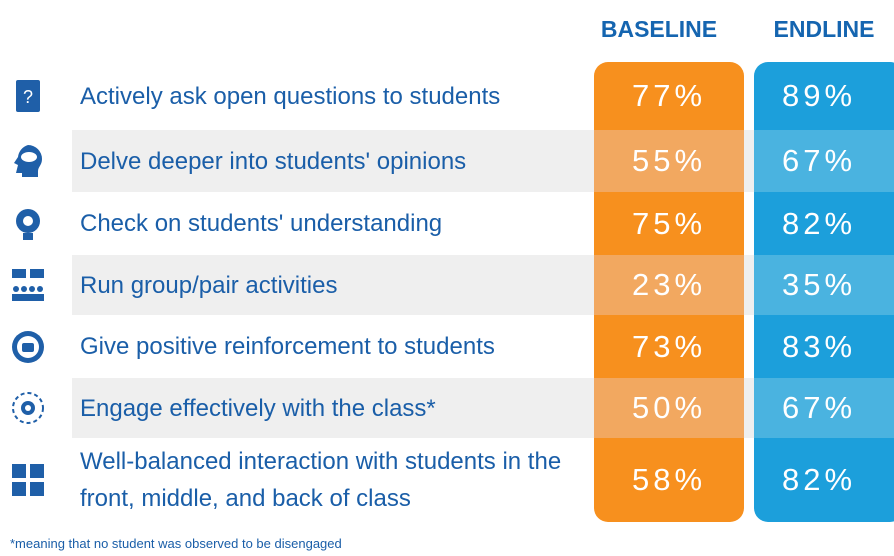  I want to click on baseline-value: 58%, so click(669, 480).